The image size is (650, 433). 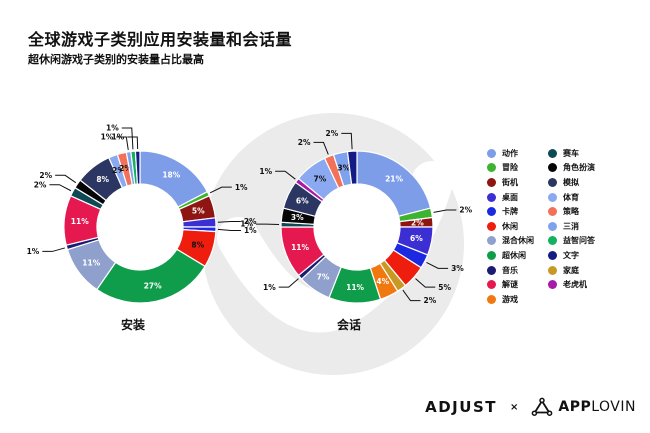 What do you see at coordinates (153, 286) in the screenshot?
I see `slice-value-label-超休闲: 27%` at bounding box center [153, 286].